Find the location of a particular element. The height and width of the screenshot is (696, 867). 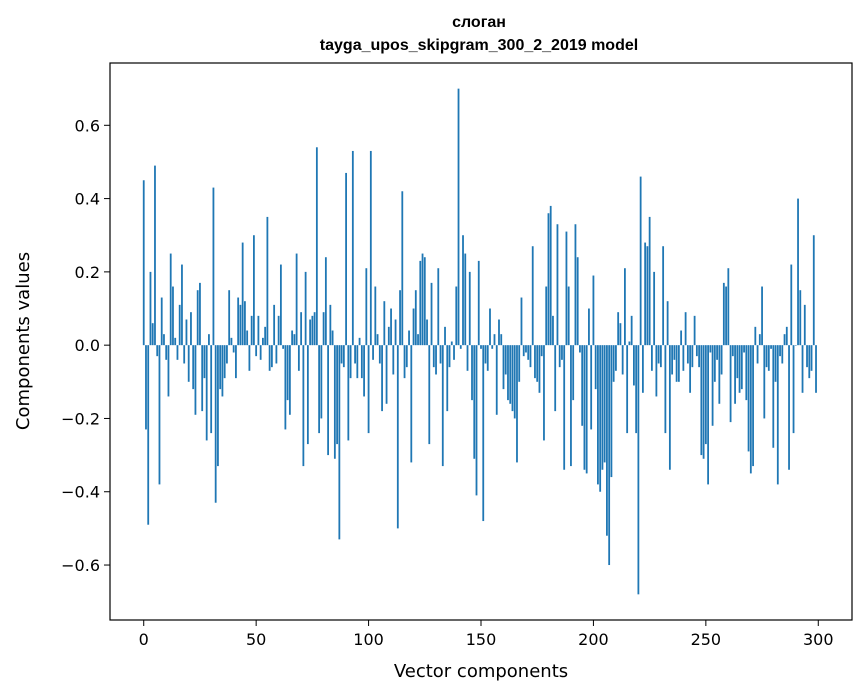

chart-title: слоган is located at coordinates (479, 22).